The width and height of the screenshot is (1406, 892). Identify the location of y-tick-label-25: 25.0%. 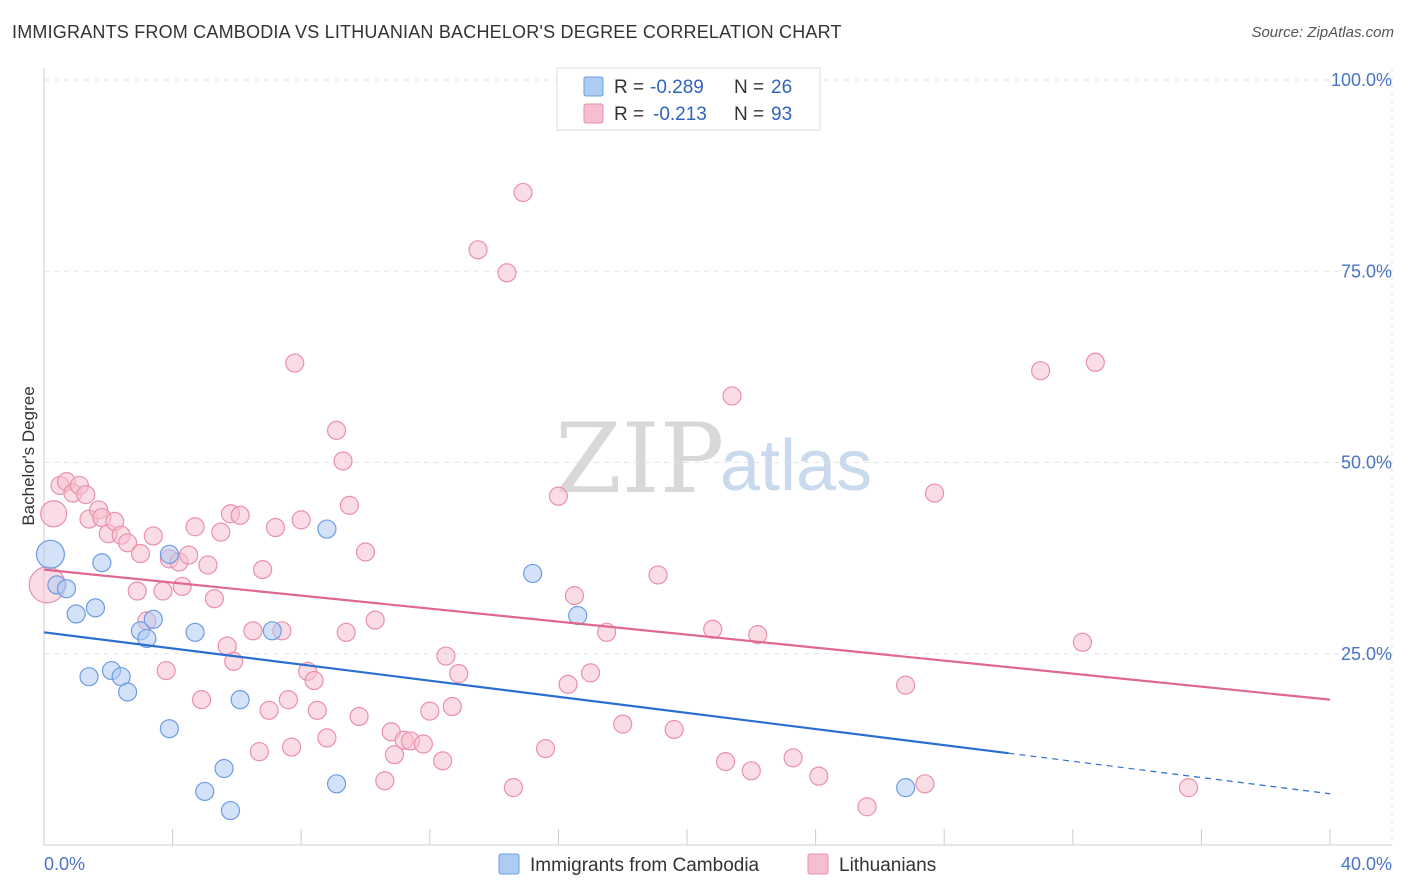
(1366, 654).